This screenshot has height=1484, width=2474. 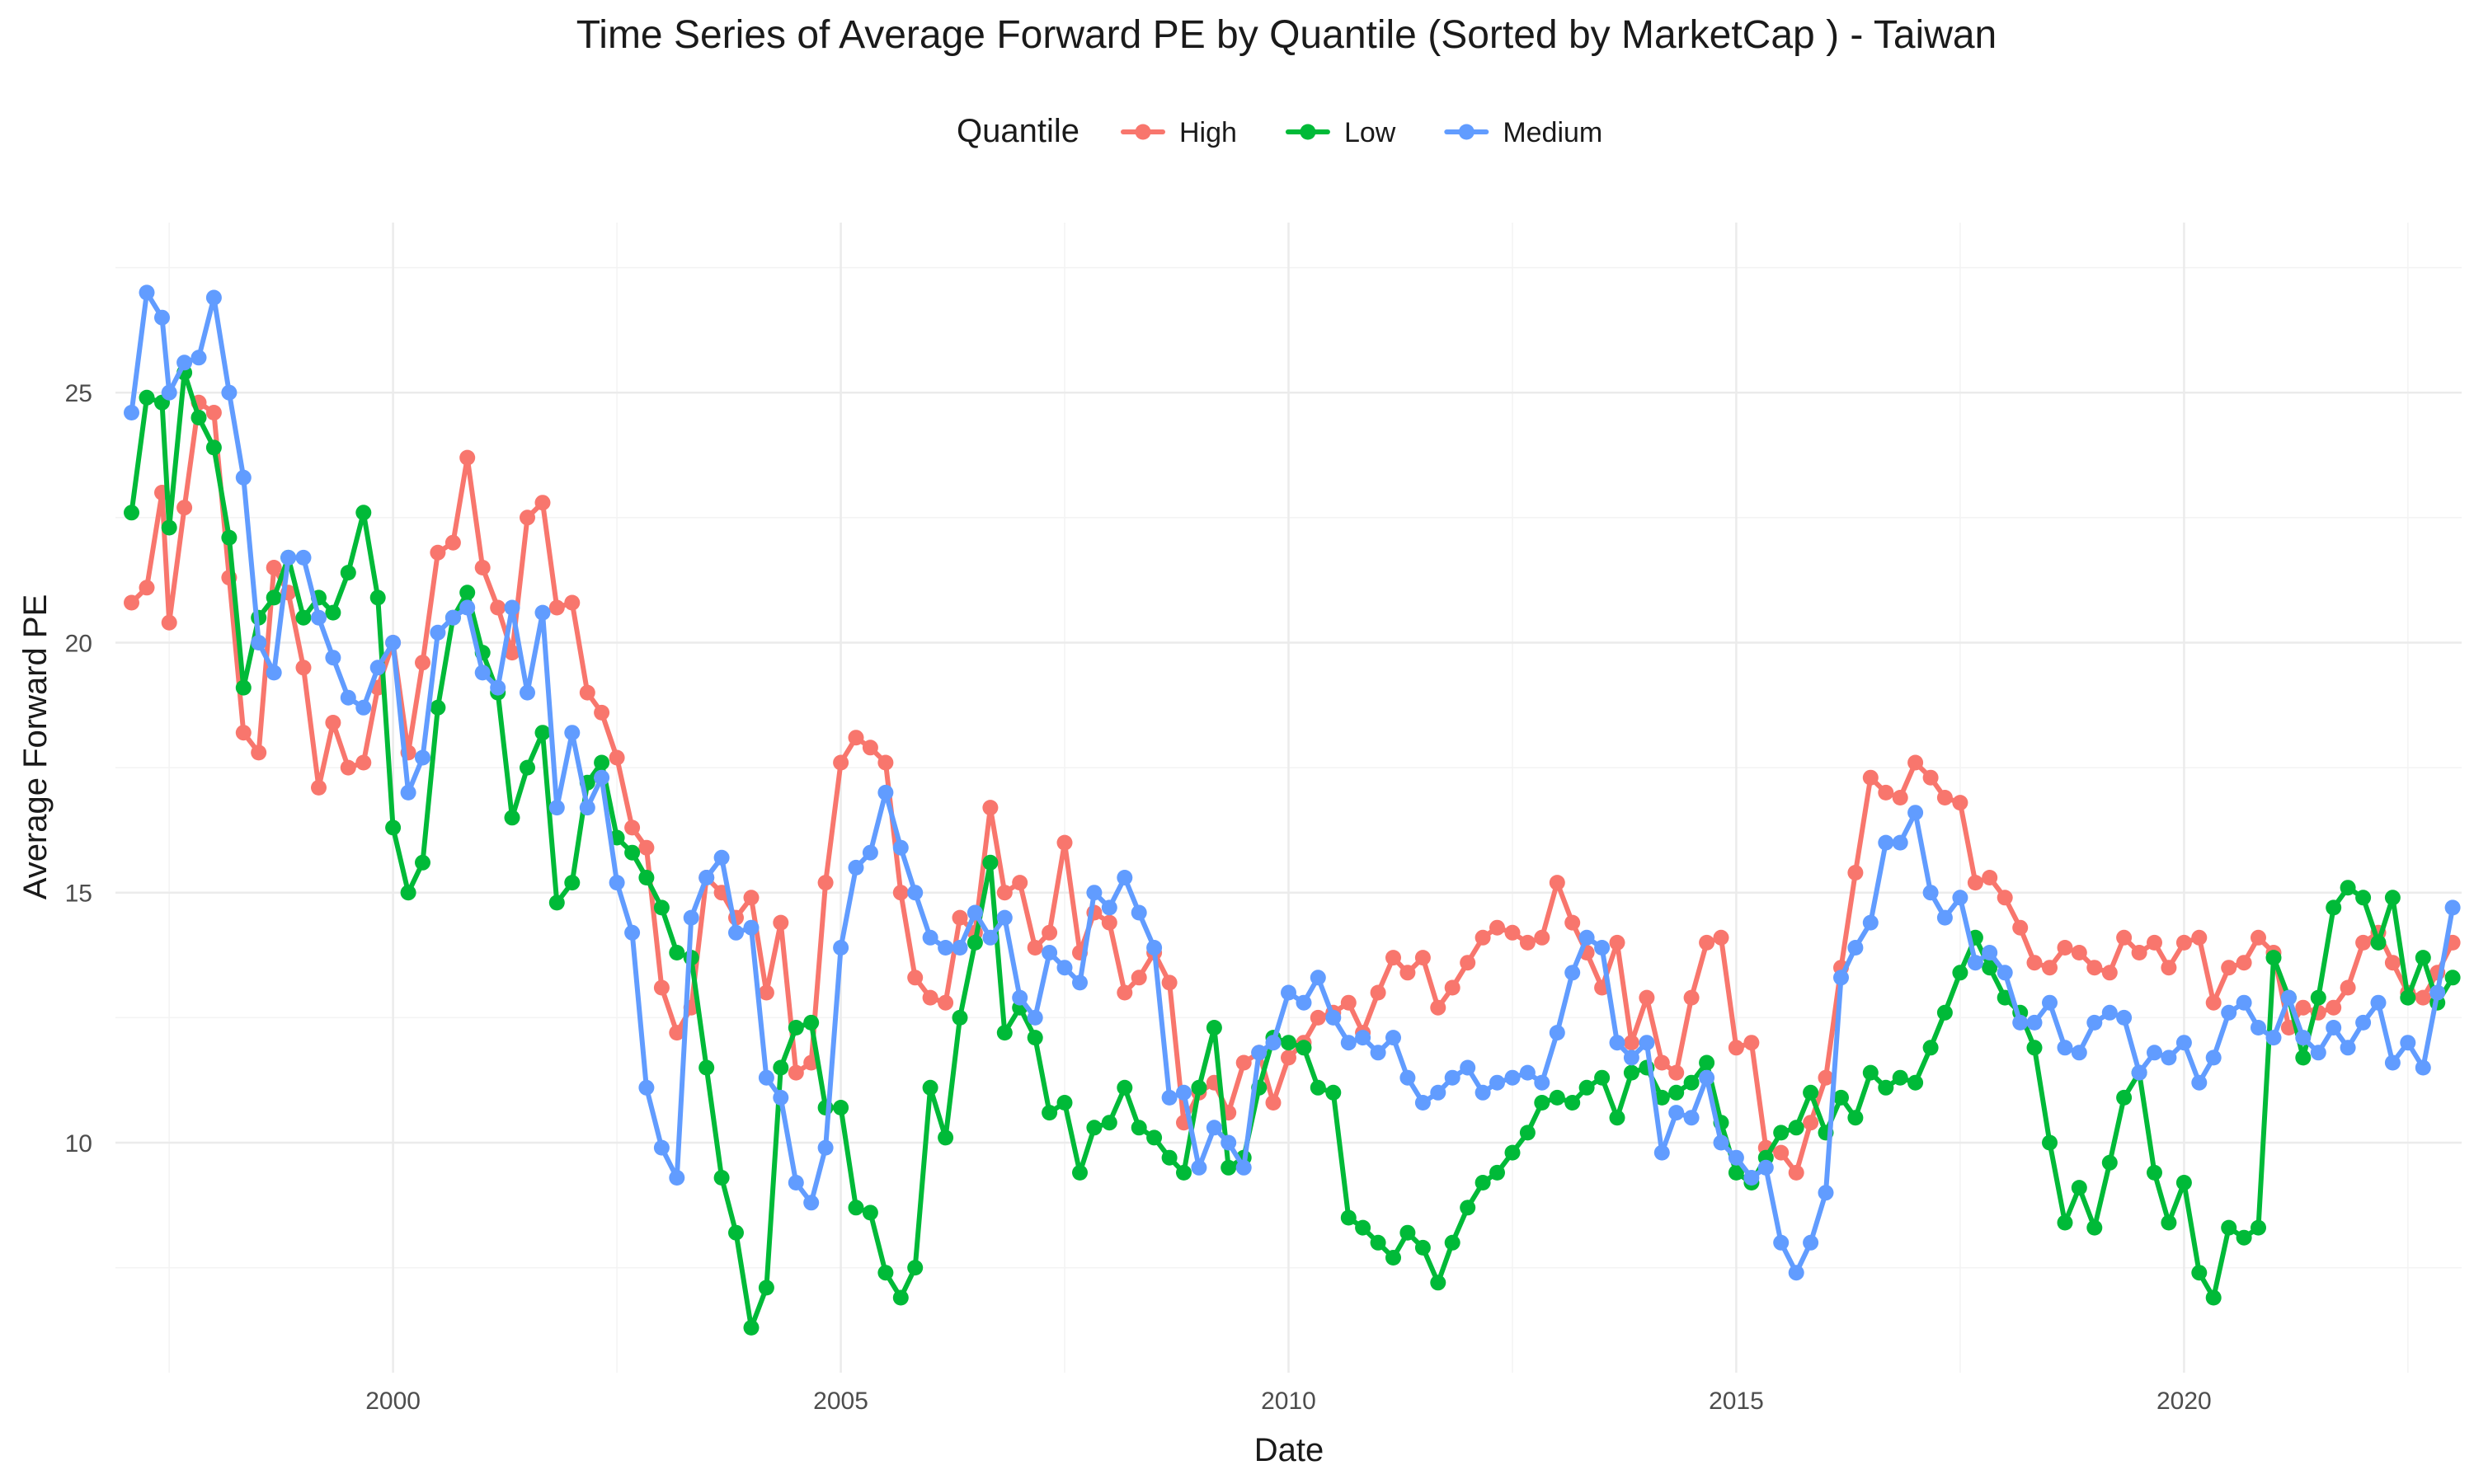 I want to click on legend-key-point-low, so click(x=1308, y=132).